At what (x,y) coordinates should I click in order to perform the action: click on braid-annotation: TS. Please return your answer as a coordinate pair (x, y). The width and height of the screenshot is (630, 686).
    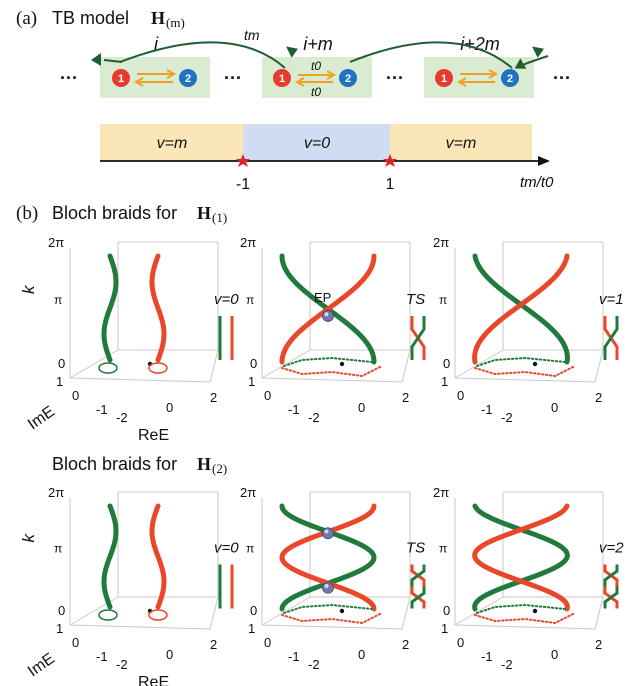
    Looking at the image, I should click on (415, 548).